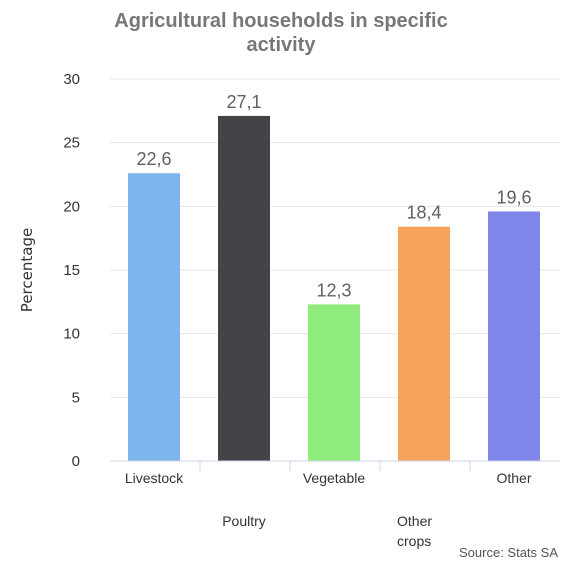 The image size is (562, 563). I want to click on data-label: 12,3, so click(333, 290).